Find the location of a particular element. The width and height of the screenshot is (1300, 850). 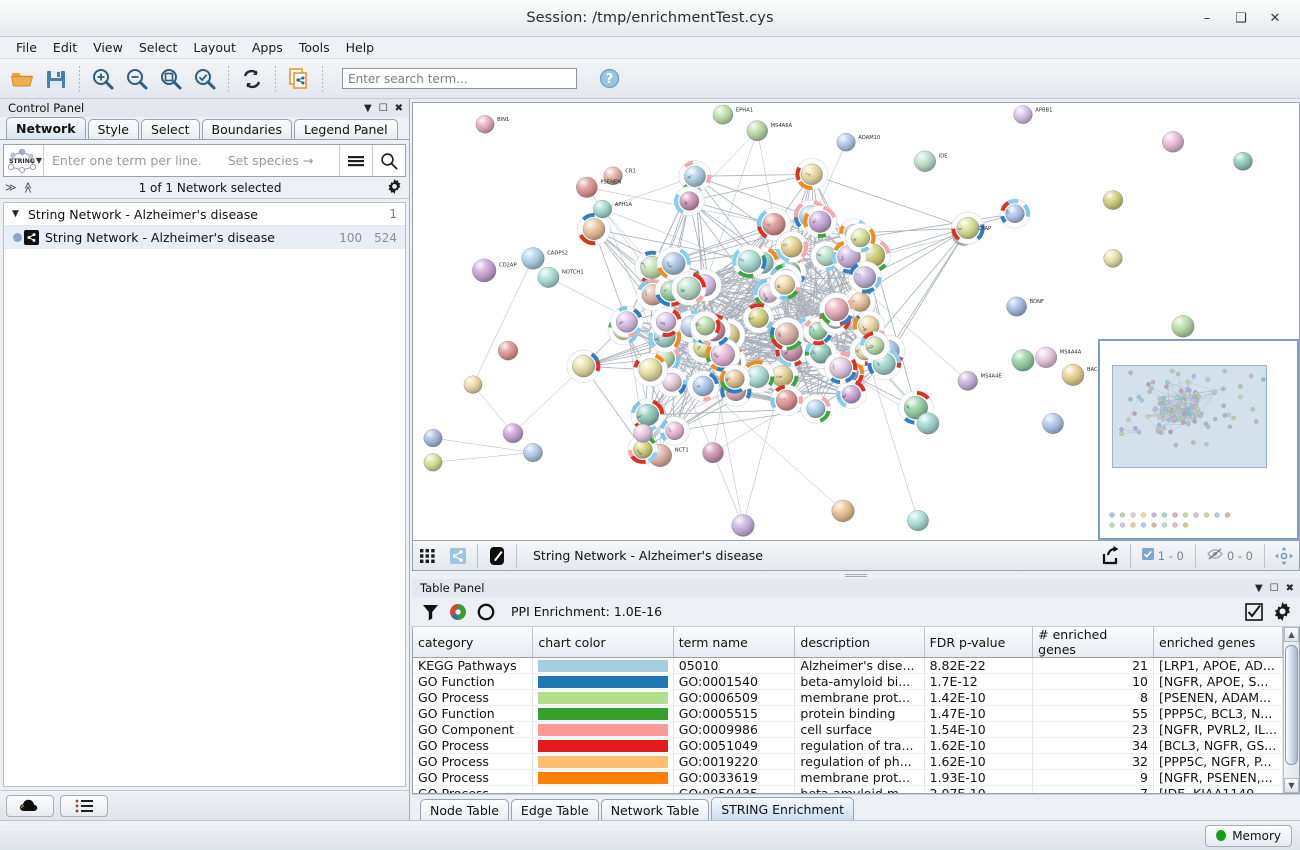

tab-node-table: Node Table is located at coordinates (464, 809).